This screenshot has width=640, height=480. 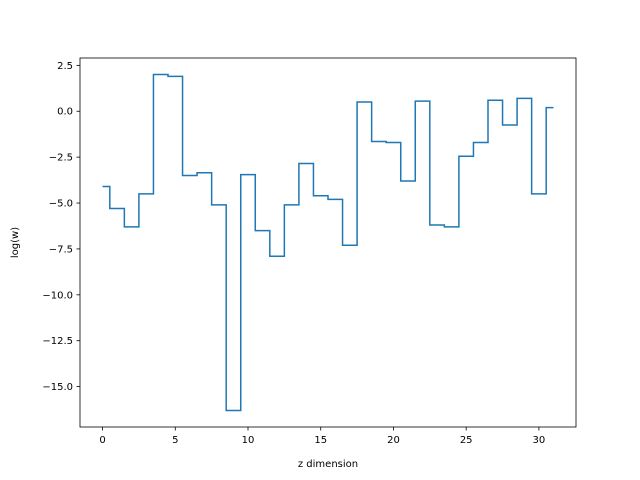 What do you see at coordinates (102, 440) in the screenshot?
I see `x-tick-label: 0` at bounding box center [102, 440].